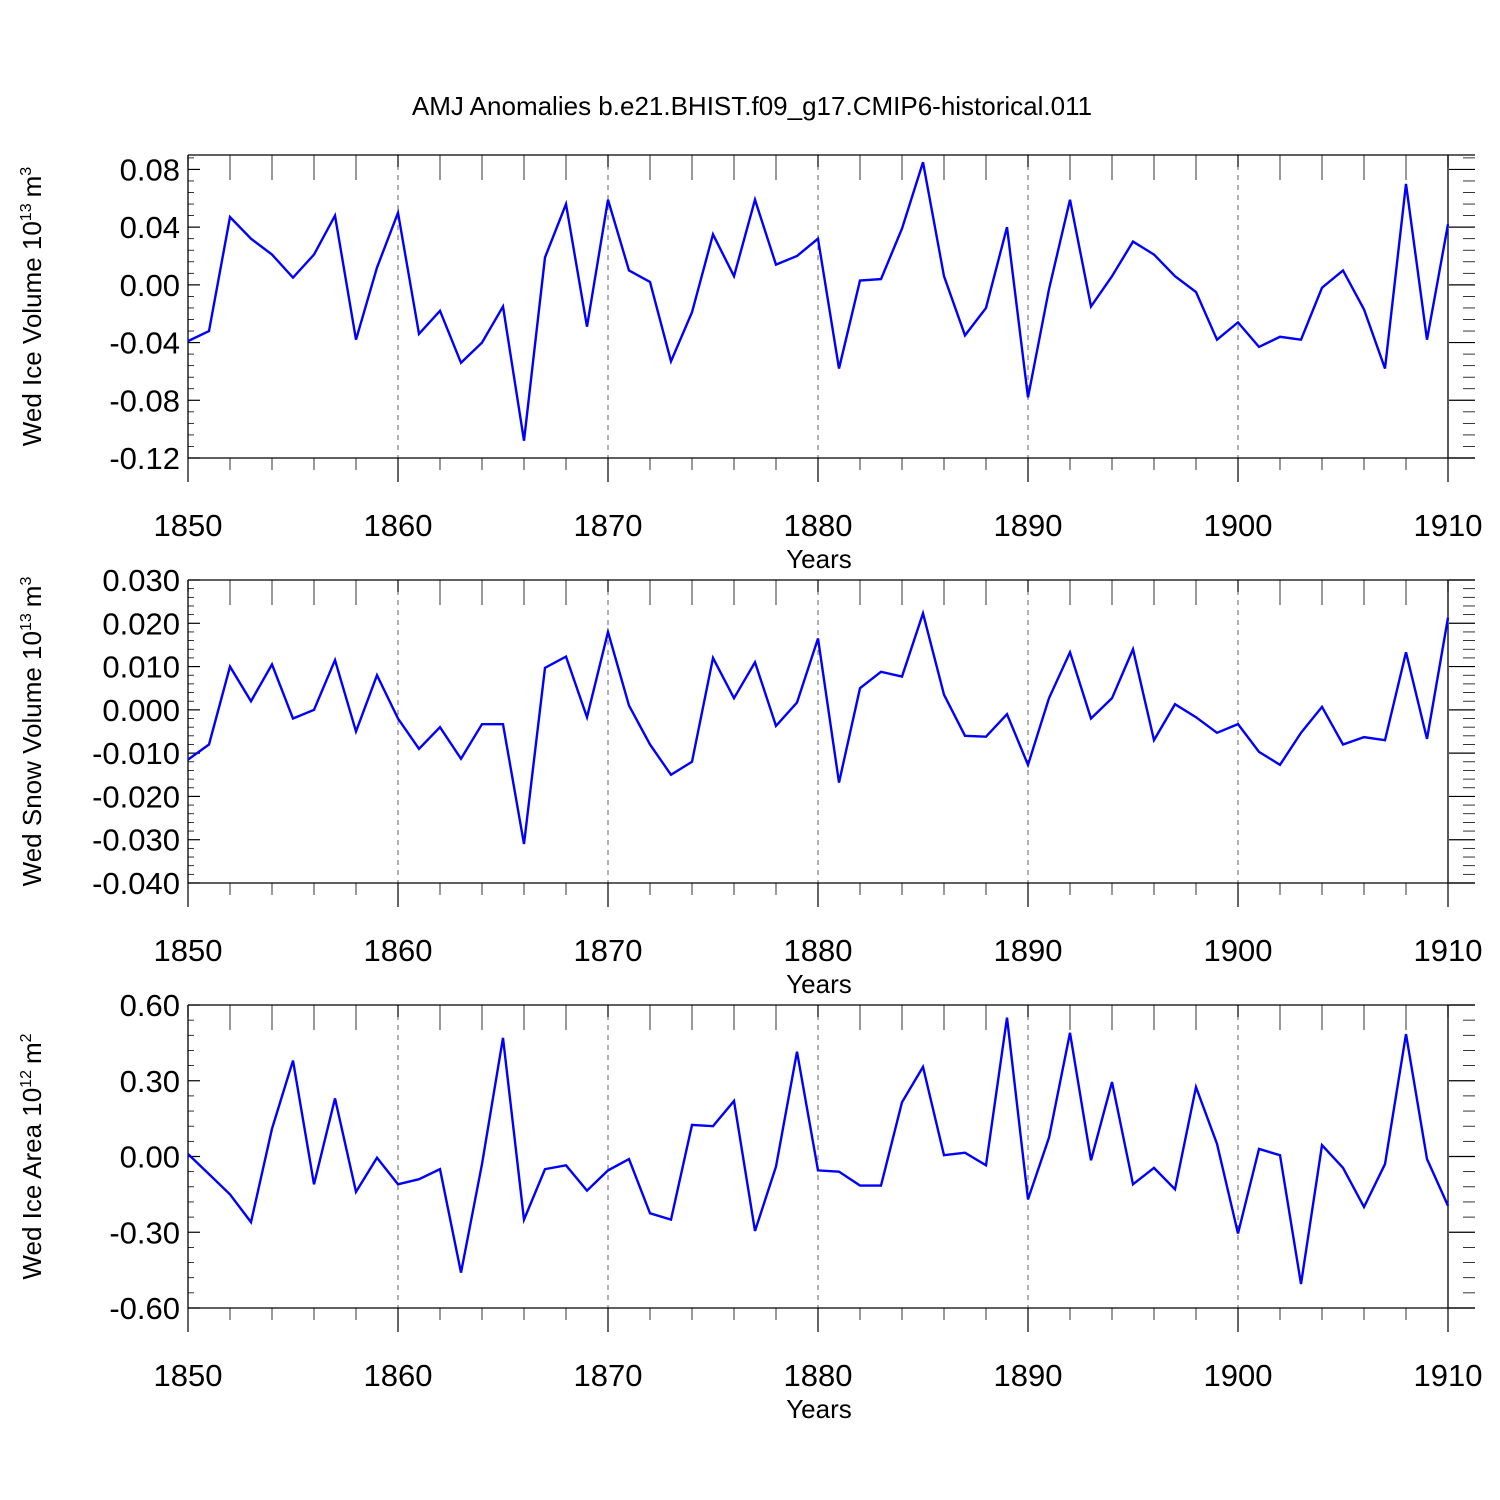 The width and height of the screenshot is (1500, 1500). What do you see at coordinates (32, 1184) in the screenshot?
I see `y-axis-title-text: Wed Ice Area 10` at bounding box center [32, 1184].